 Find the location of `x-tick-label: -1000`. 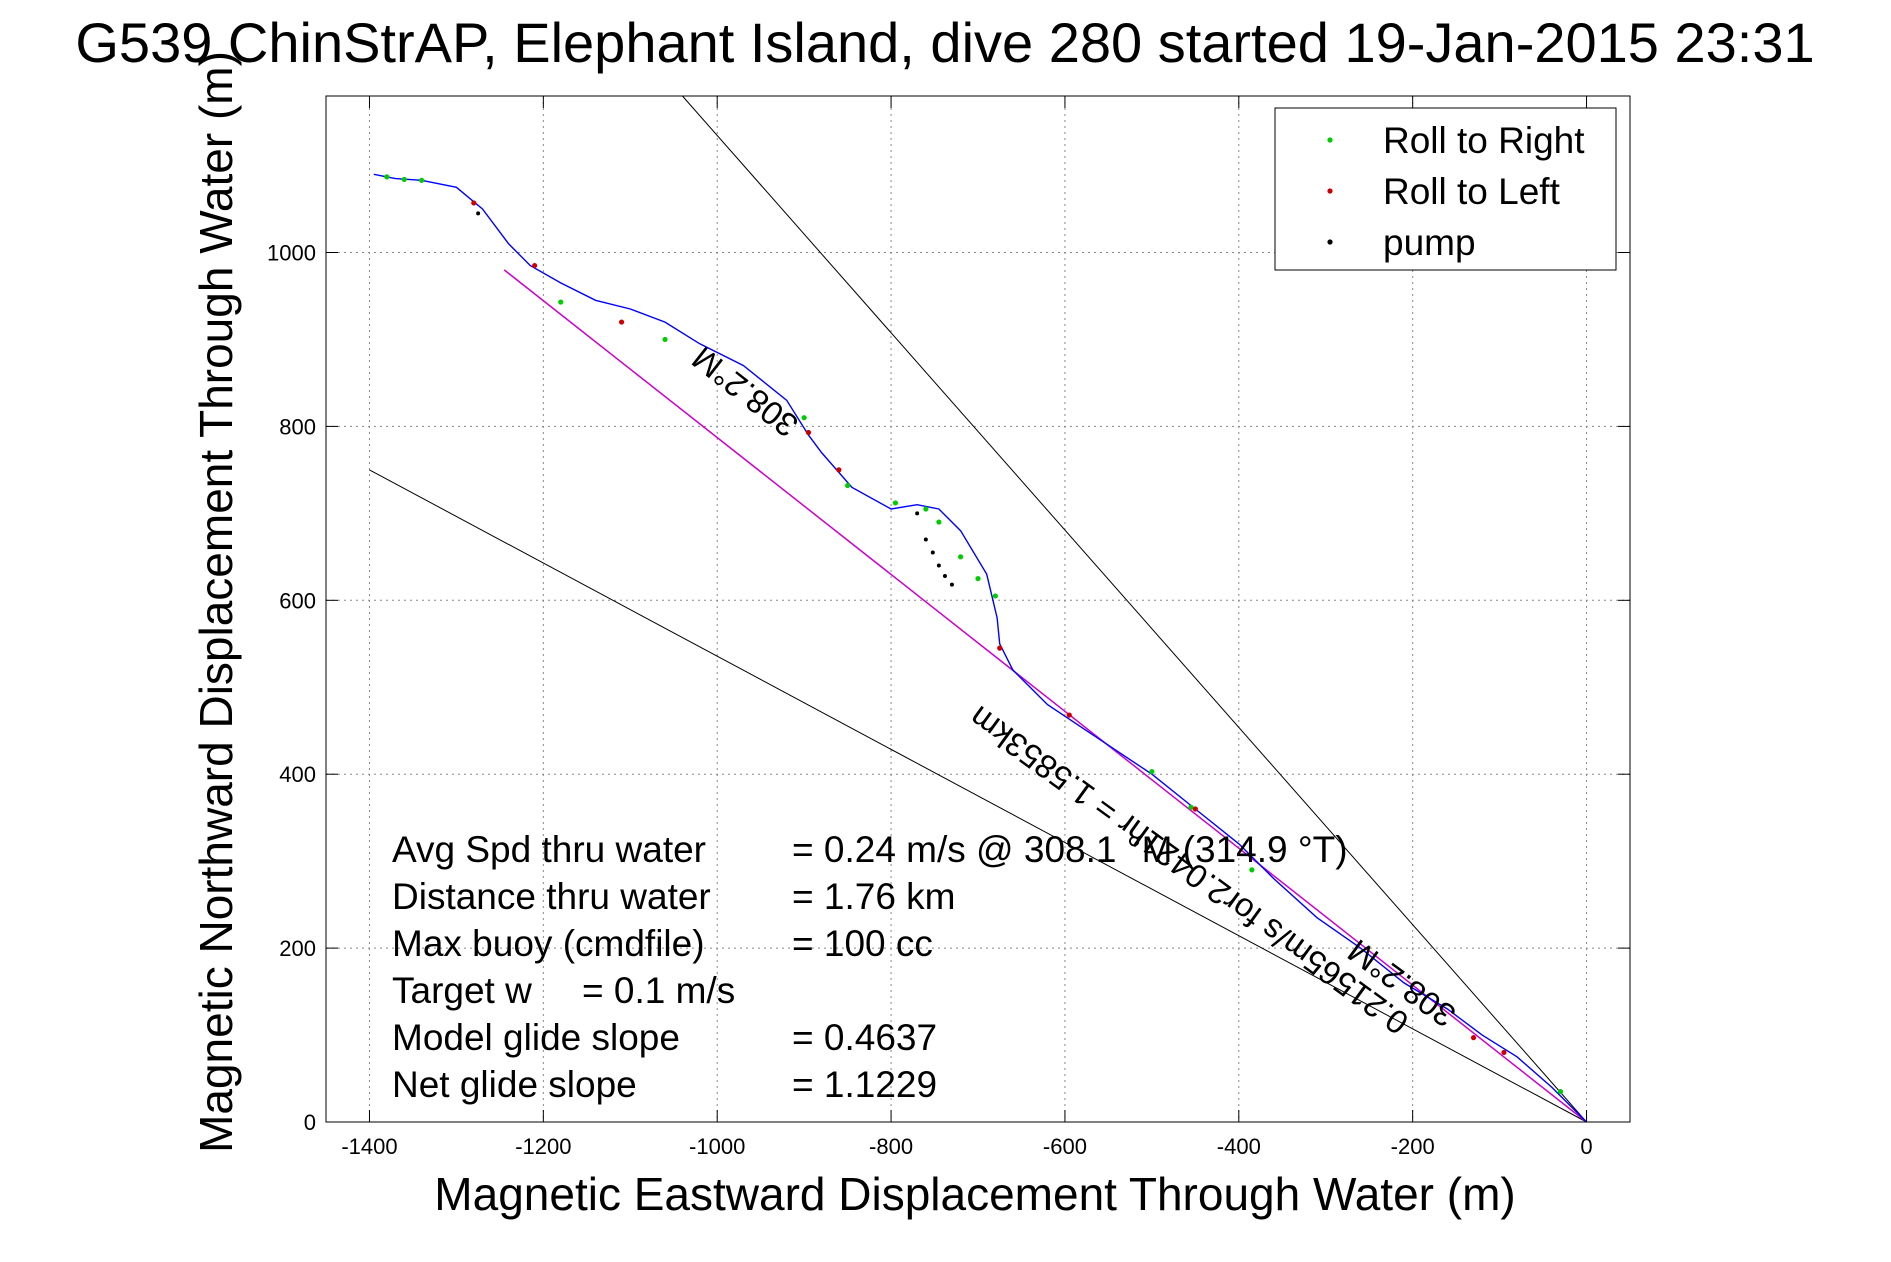

x-tick-label: -1000 is located at coordinates (717, 1146).